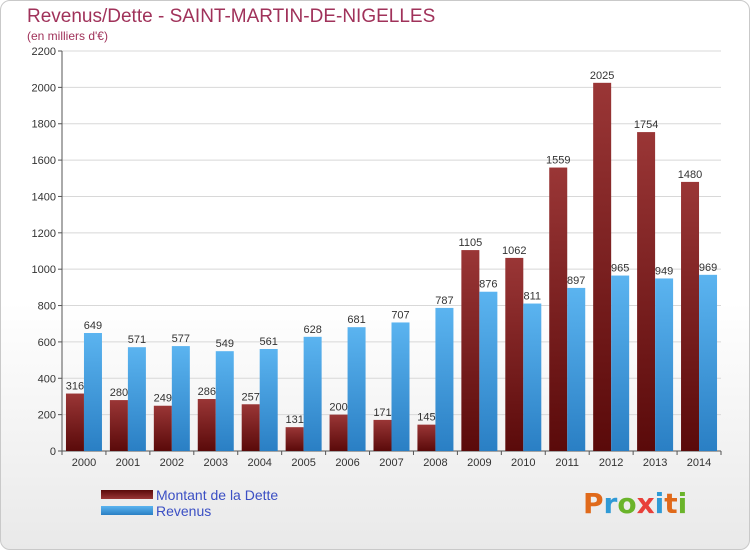  I want to click on logo-letter: P, so click(593, 503).